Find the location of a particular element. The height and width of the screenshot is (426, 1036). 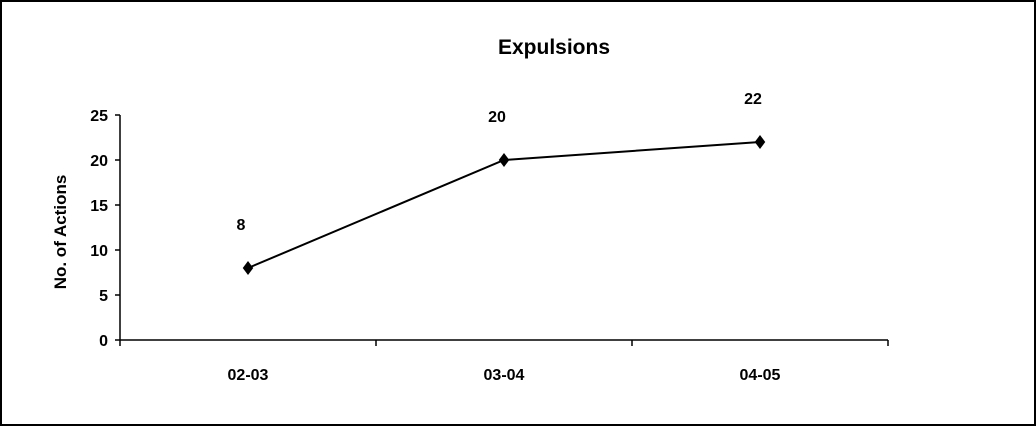

x-tick-label: 04-05 is located at coordinates (760, 375).